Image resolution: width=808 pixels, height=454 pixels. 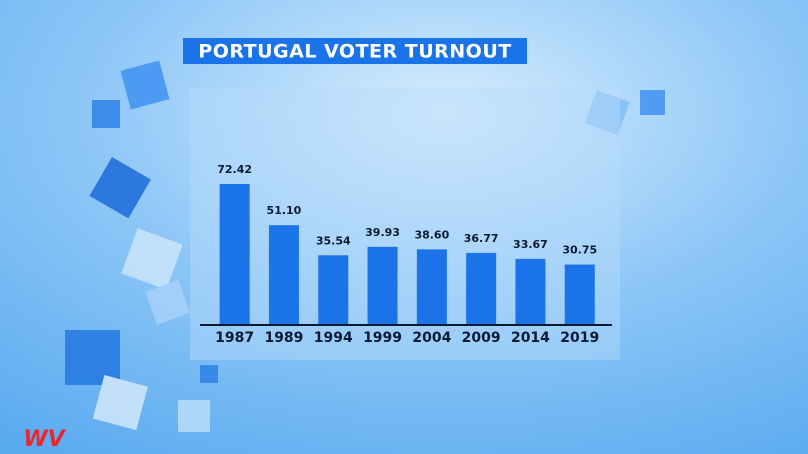 What do you see at coordinates (382, 232) in the screenshot?
I see `value-label: 39.93` at bounding box center [382, 232].